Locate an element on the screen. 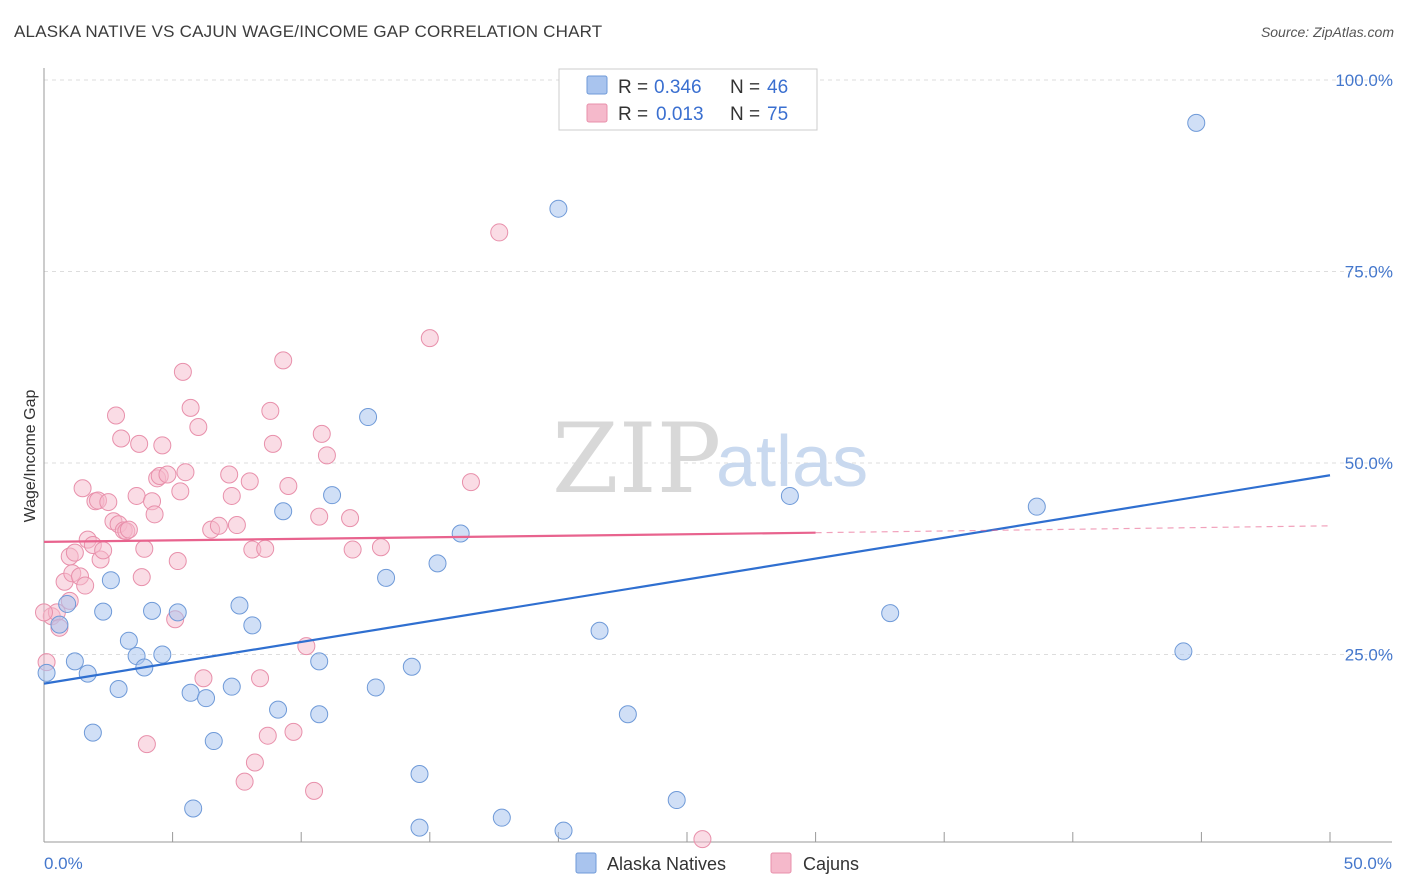 This screenshot has height=892, width=1406. x-tick-label-min: 0.0% is located at coordinates (63, 863).